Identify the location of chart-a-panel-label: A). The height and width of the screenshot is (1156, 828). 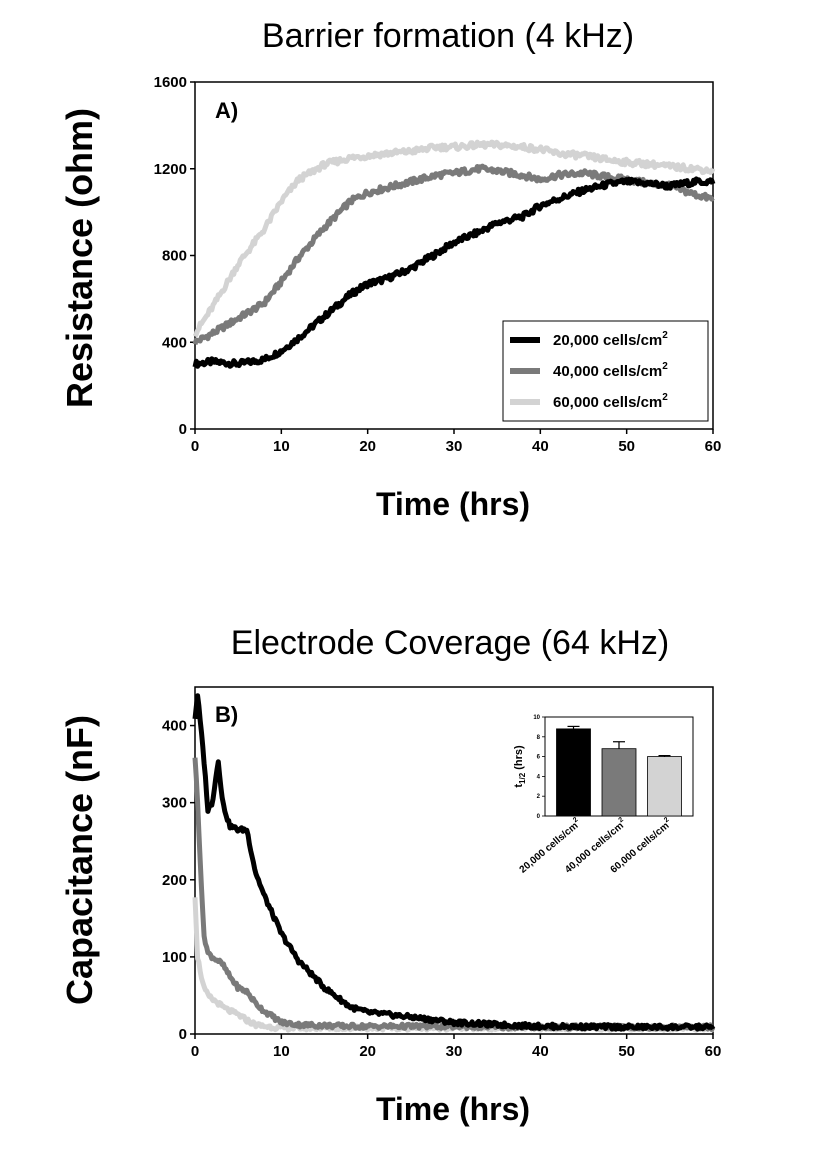
(226, 110).